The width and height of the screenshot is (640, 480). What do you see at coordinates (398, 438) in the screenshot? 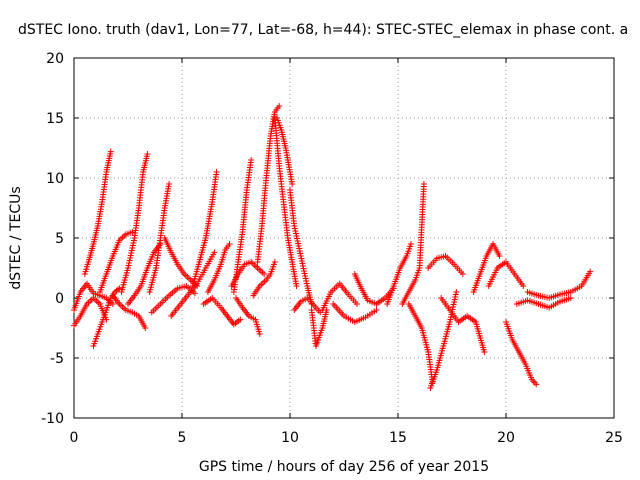
I see `x-tick-label: 15` at bounding box center [398, 438].